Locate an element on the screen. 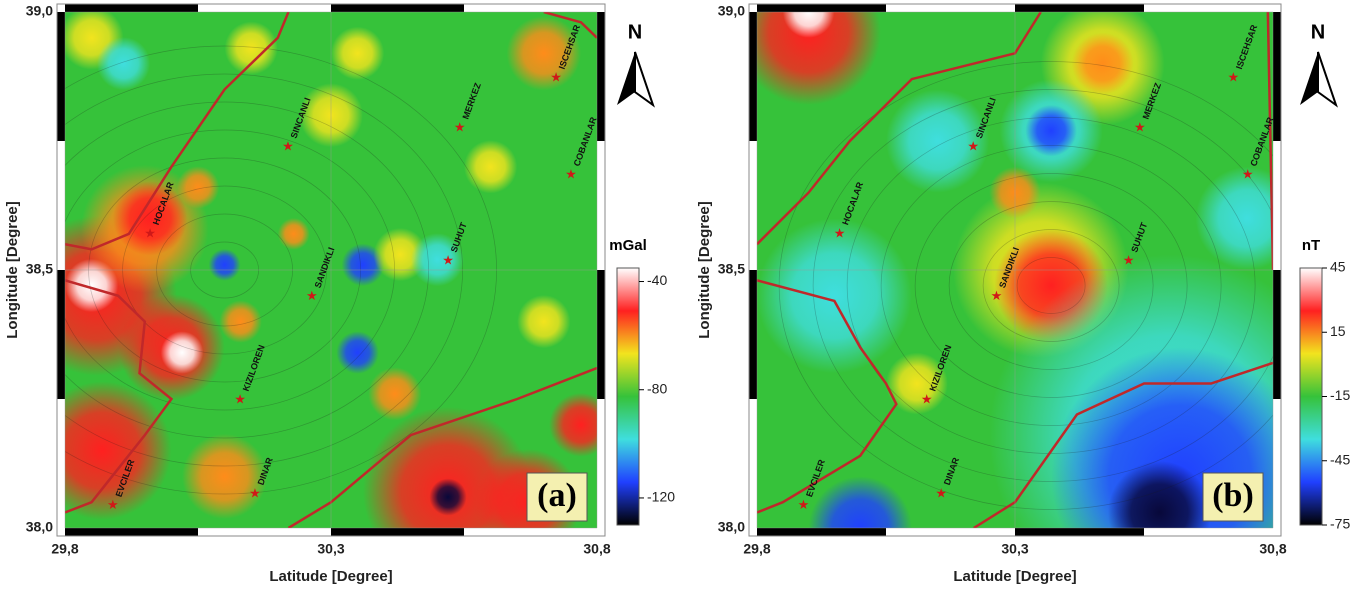  x-tick-label: 29,8 is located at coordinates (756, 549).